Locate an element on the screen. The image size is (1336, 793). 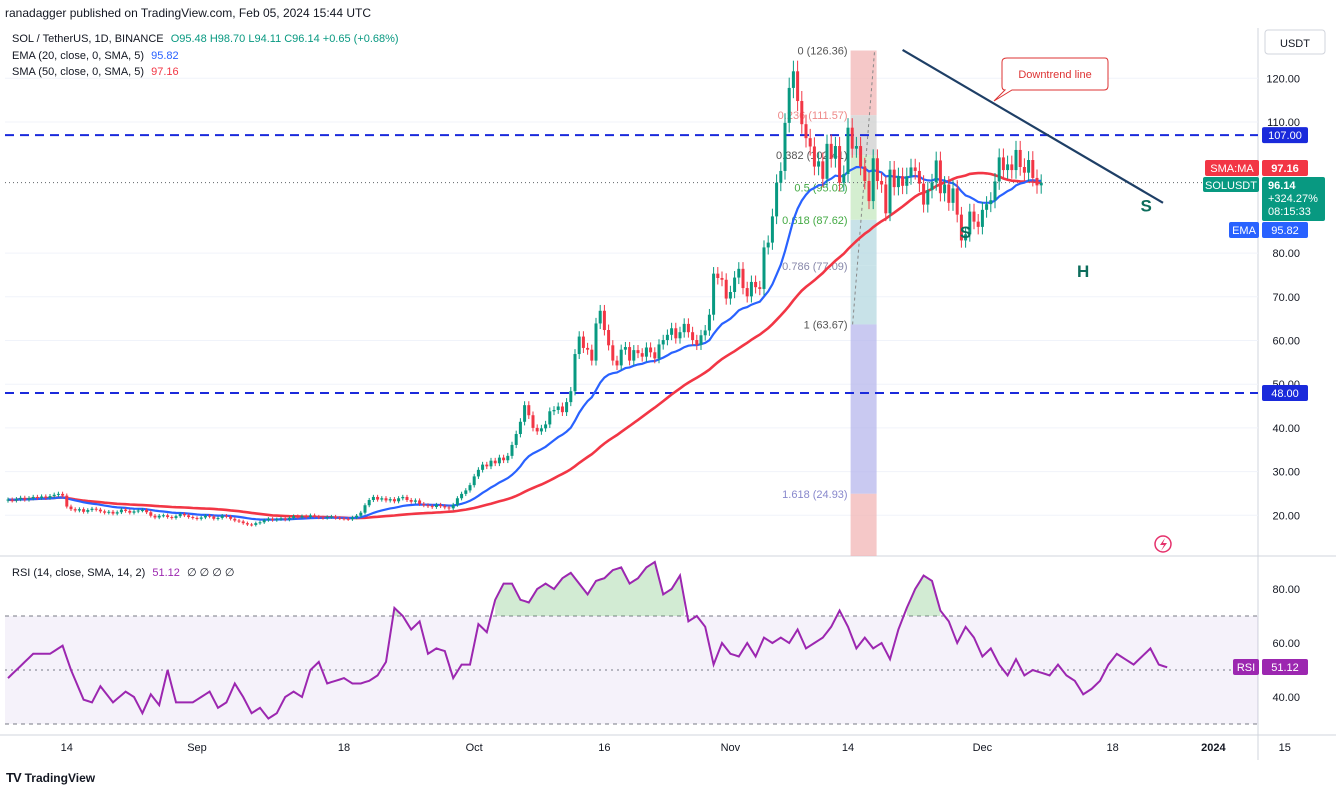
sma-name-badge is located at coordinates (1232, 168).